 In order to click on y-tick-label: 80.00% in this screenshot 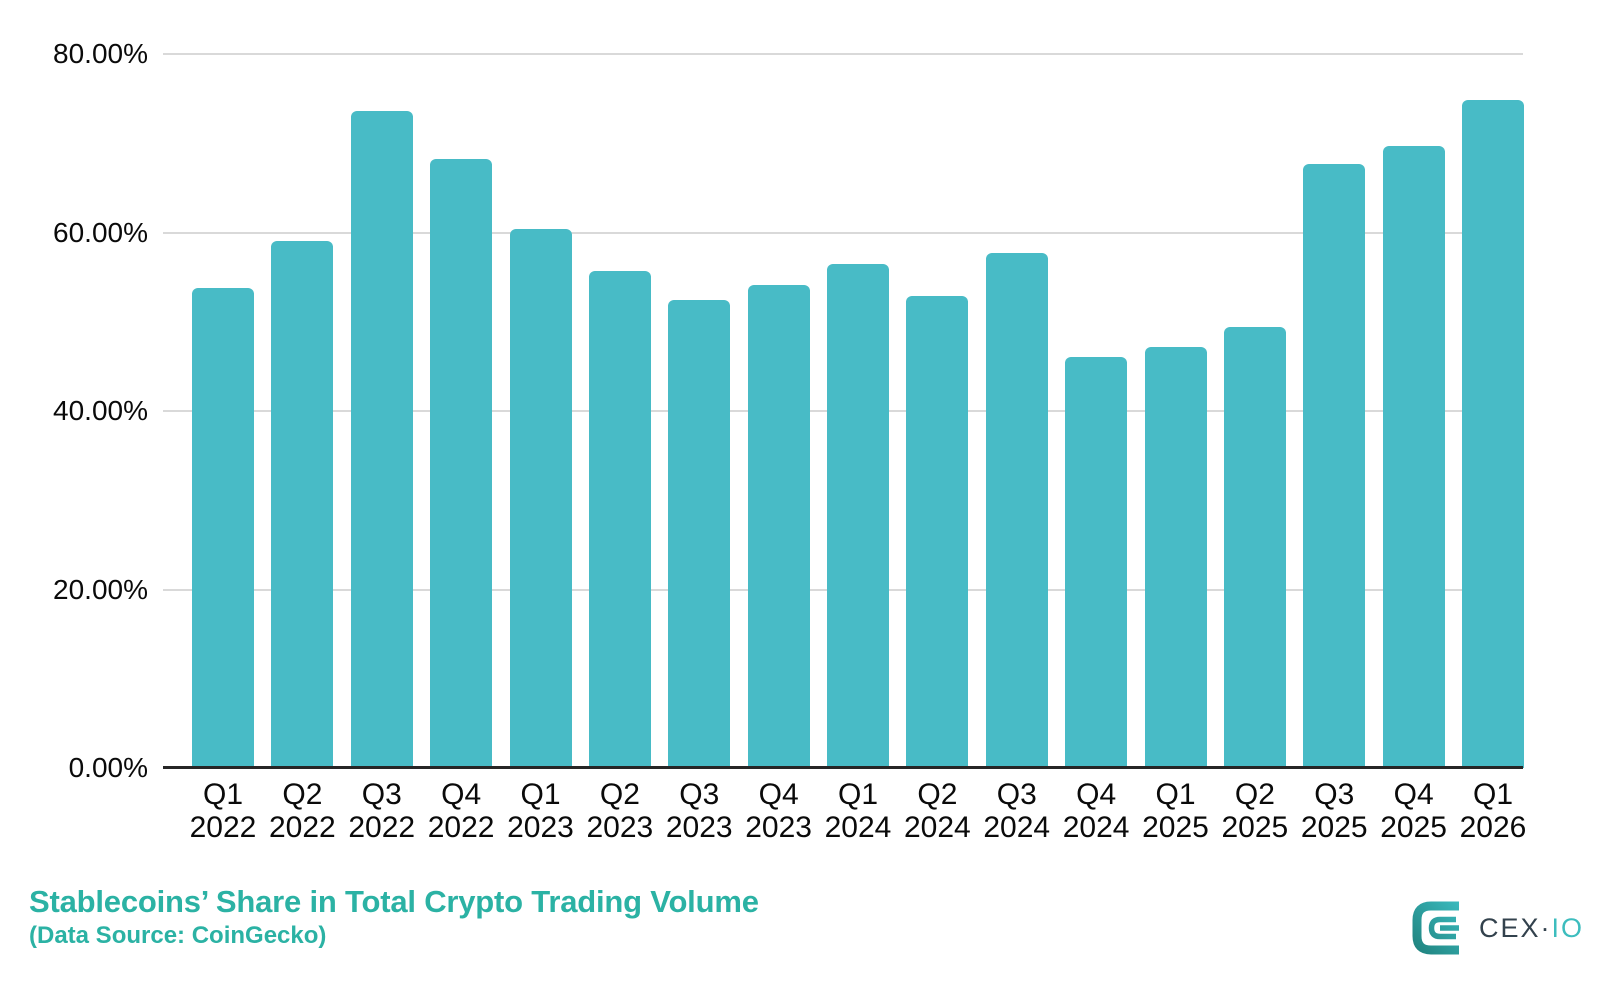, I will do `click(100, 53)`.